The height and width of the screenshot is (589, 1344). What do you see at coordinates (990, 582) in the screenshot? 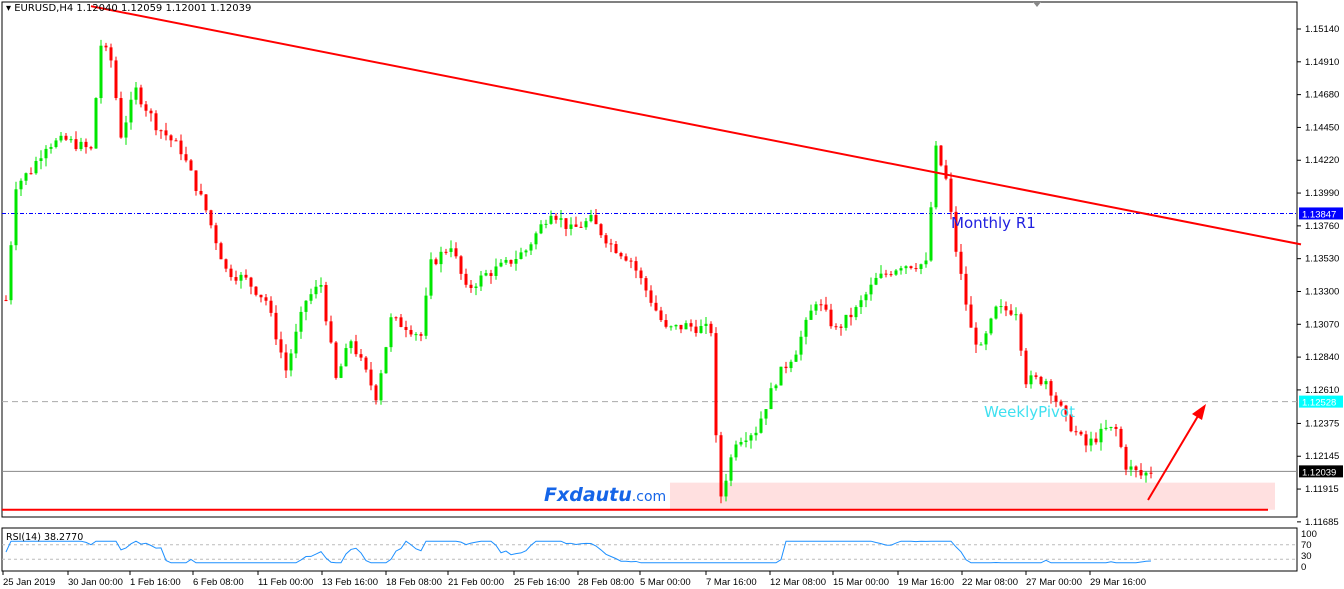
I see `x-tick-label: 22 Mar 08:00` at bounding box center [990, 582].